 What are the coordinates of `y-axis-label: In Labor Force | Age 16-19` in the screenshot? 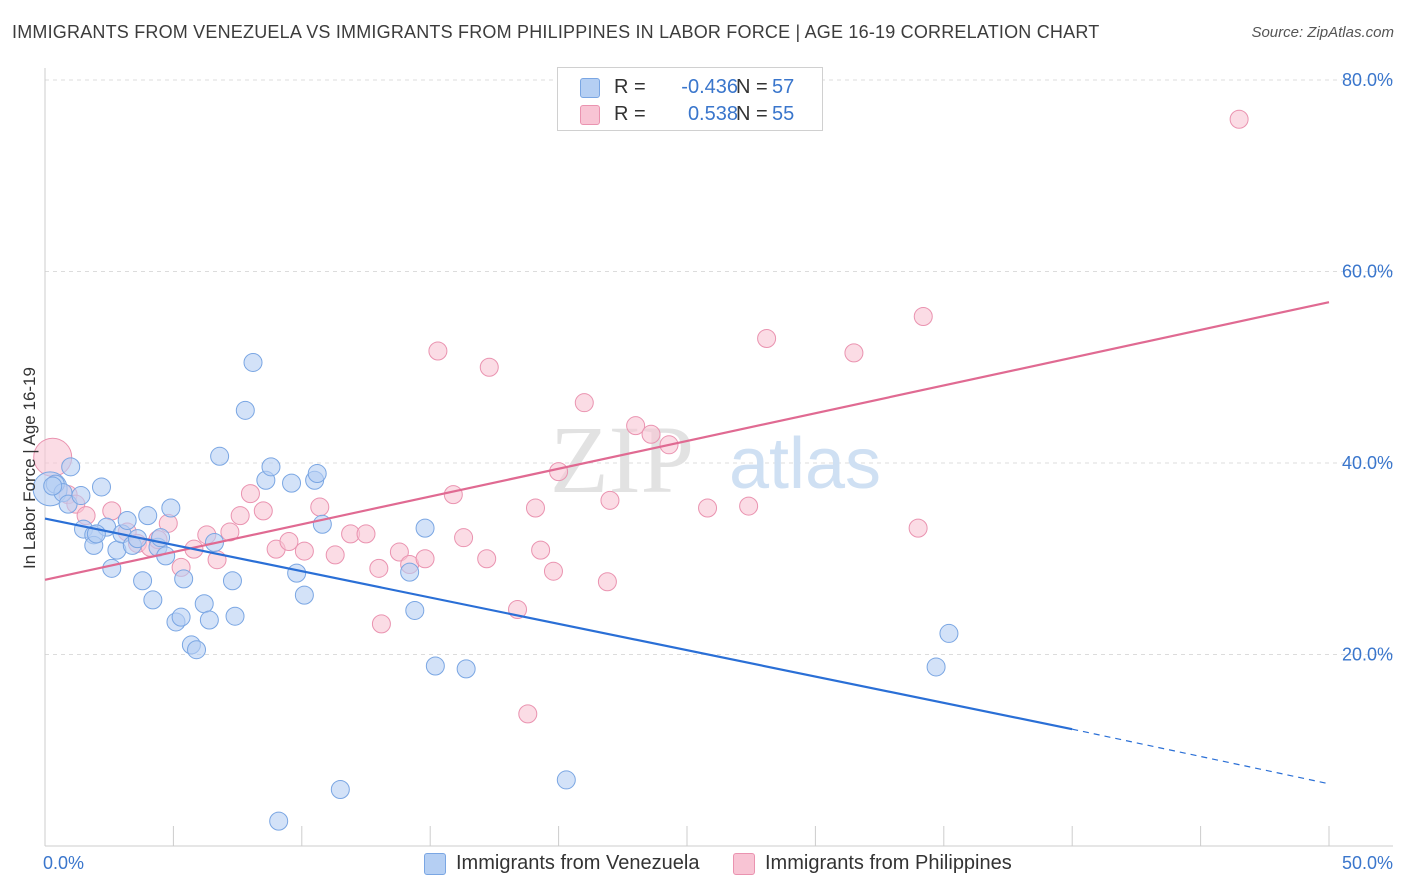 It's located at (29, 468).